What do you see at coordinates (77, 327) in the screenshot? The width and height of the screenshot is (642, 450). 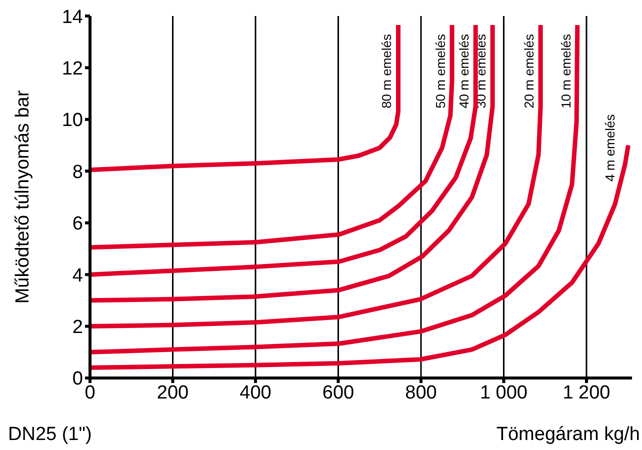 I see `y-tick-label: 2` at bounding box center [77, 327].